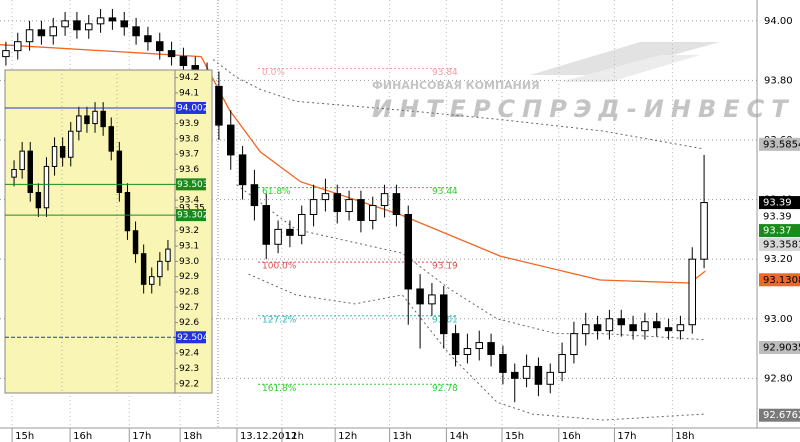 The image size is (800, 442). I want to click on fib-percent: 0.0%, so click(273, 73).